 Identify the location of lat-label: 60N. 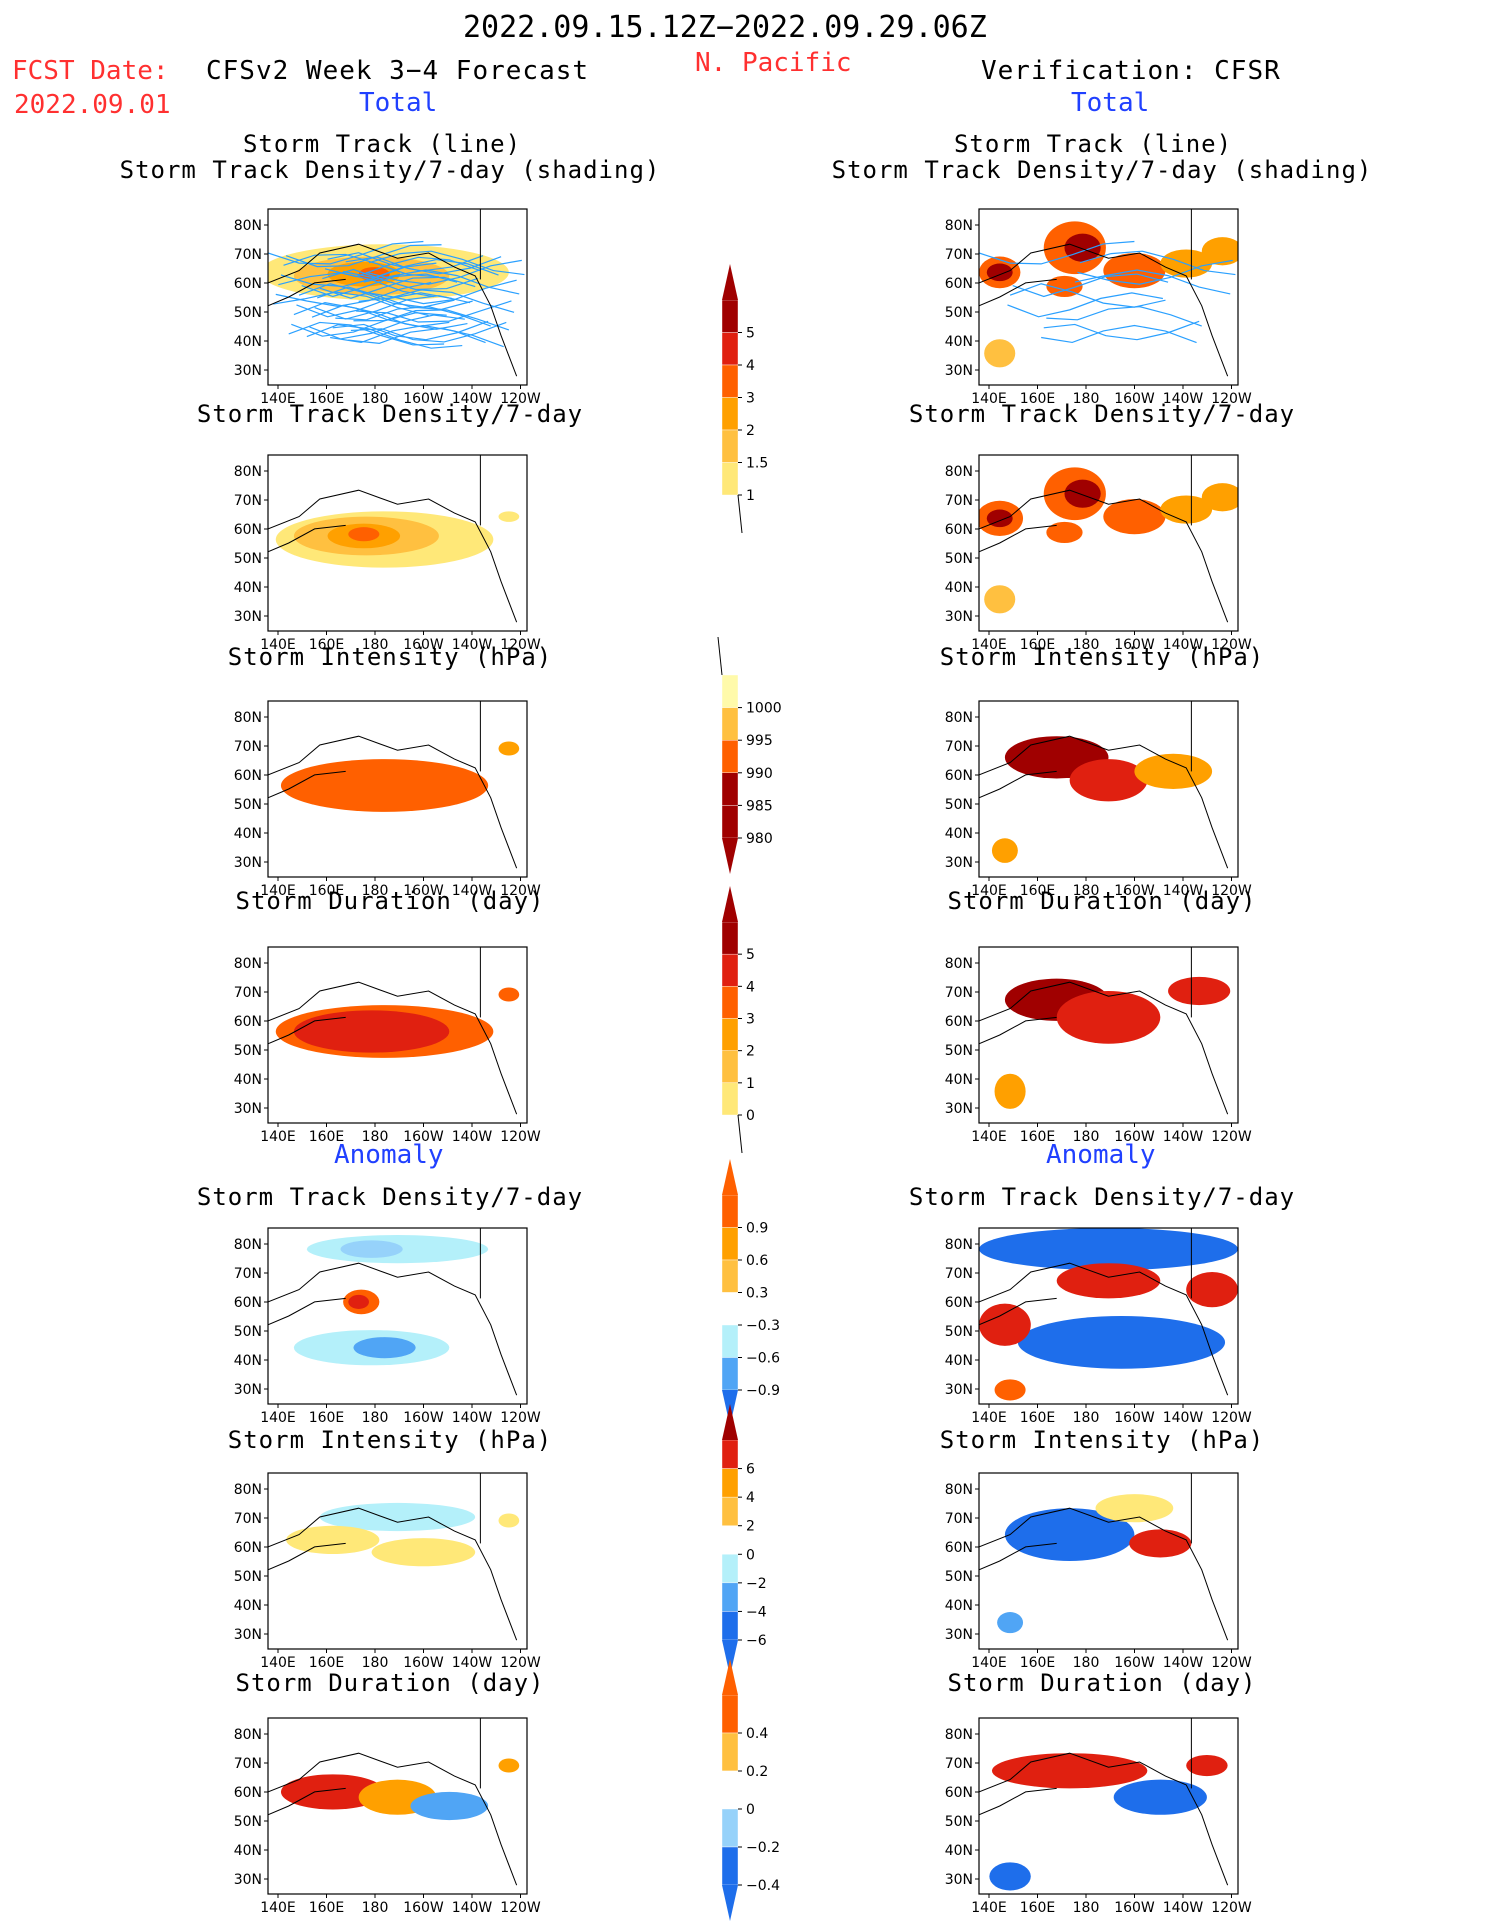
(248, 1793).